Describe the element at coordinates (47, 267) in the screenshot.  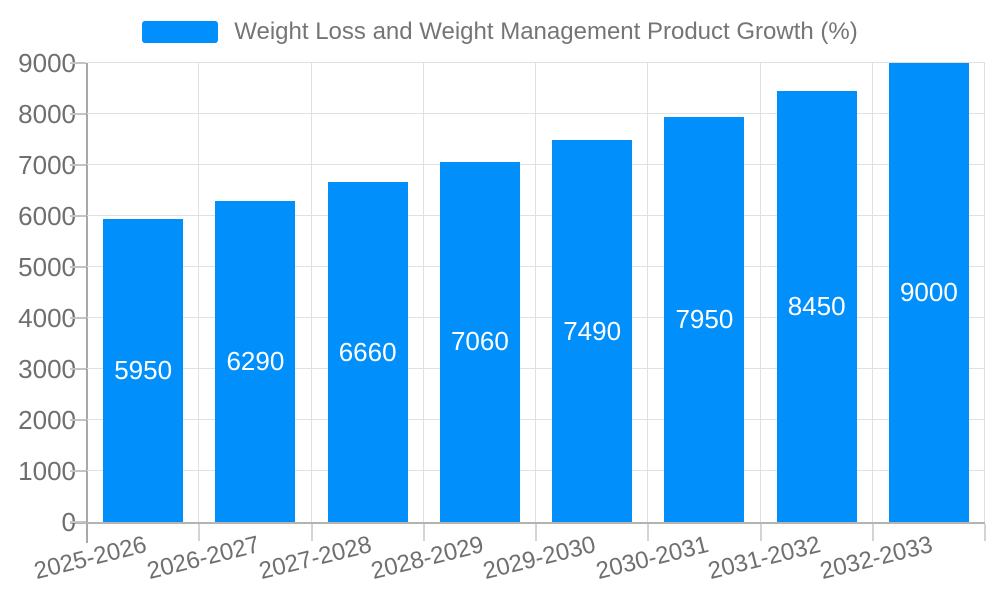
I see `y-axis-tick-label: 5000` at that location.